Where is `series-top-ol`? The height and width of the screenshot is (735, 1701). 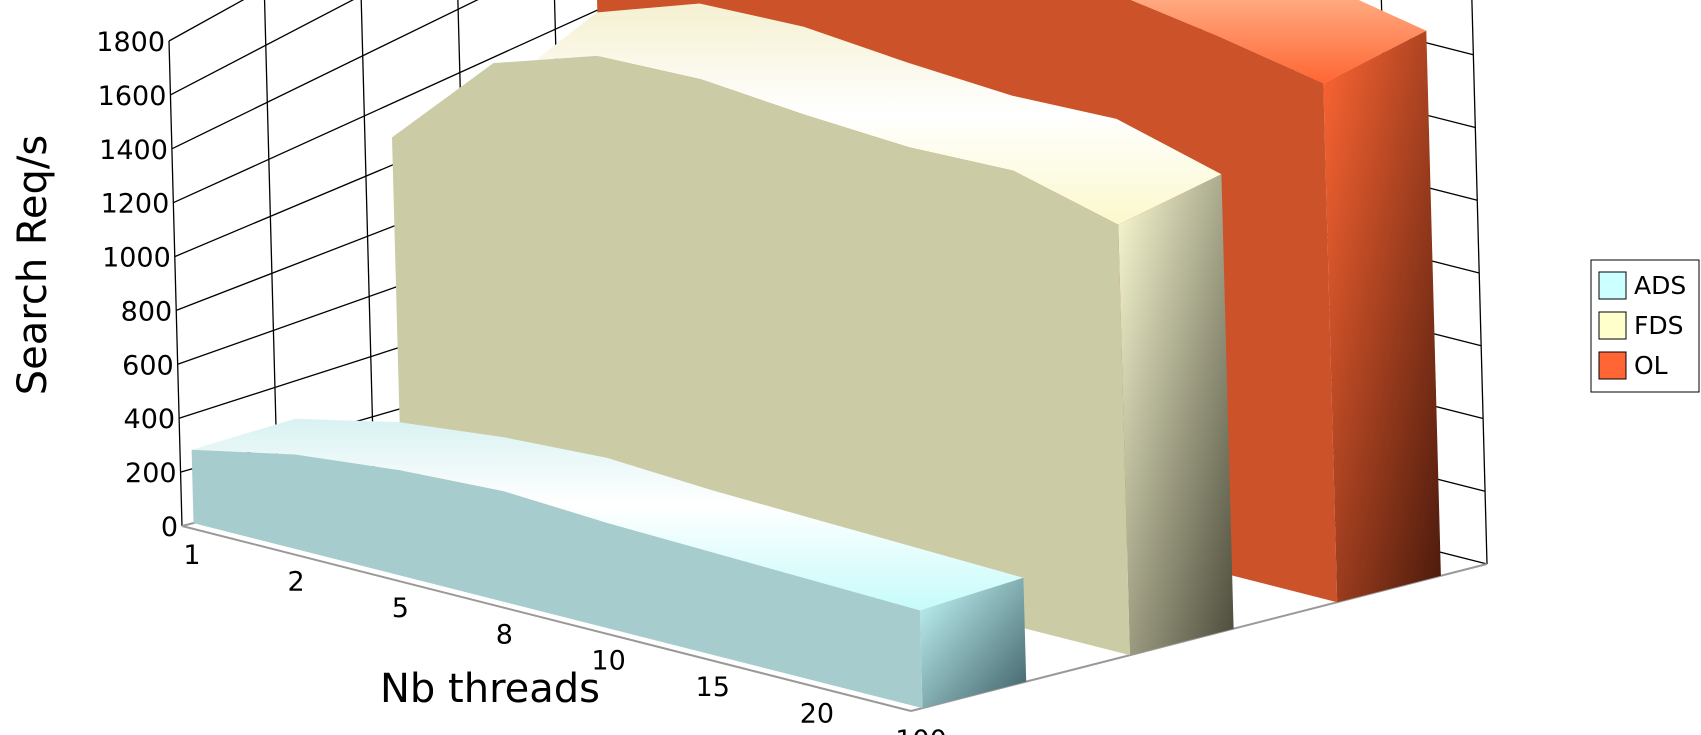 series-top-ol is located at coordinates (1278, 42).